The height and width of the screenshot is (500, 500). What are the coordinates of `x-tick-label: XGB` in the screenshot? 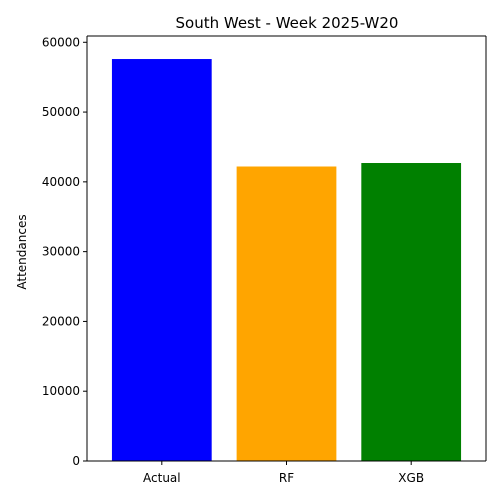 It's located at (411, 478).